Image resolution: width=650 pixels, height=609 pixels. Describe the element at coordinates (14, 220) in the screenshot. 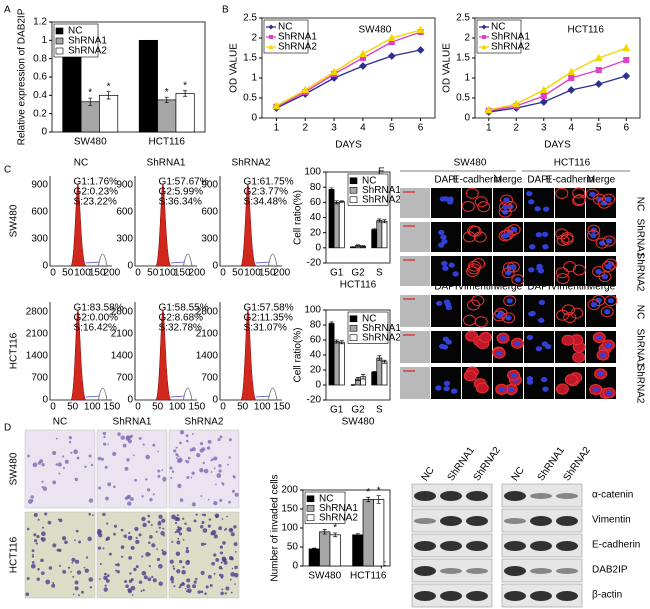

I see `row-label: SW480` at that location.